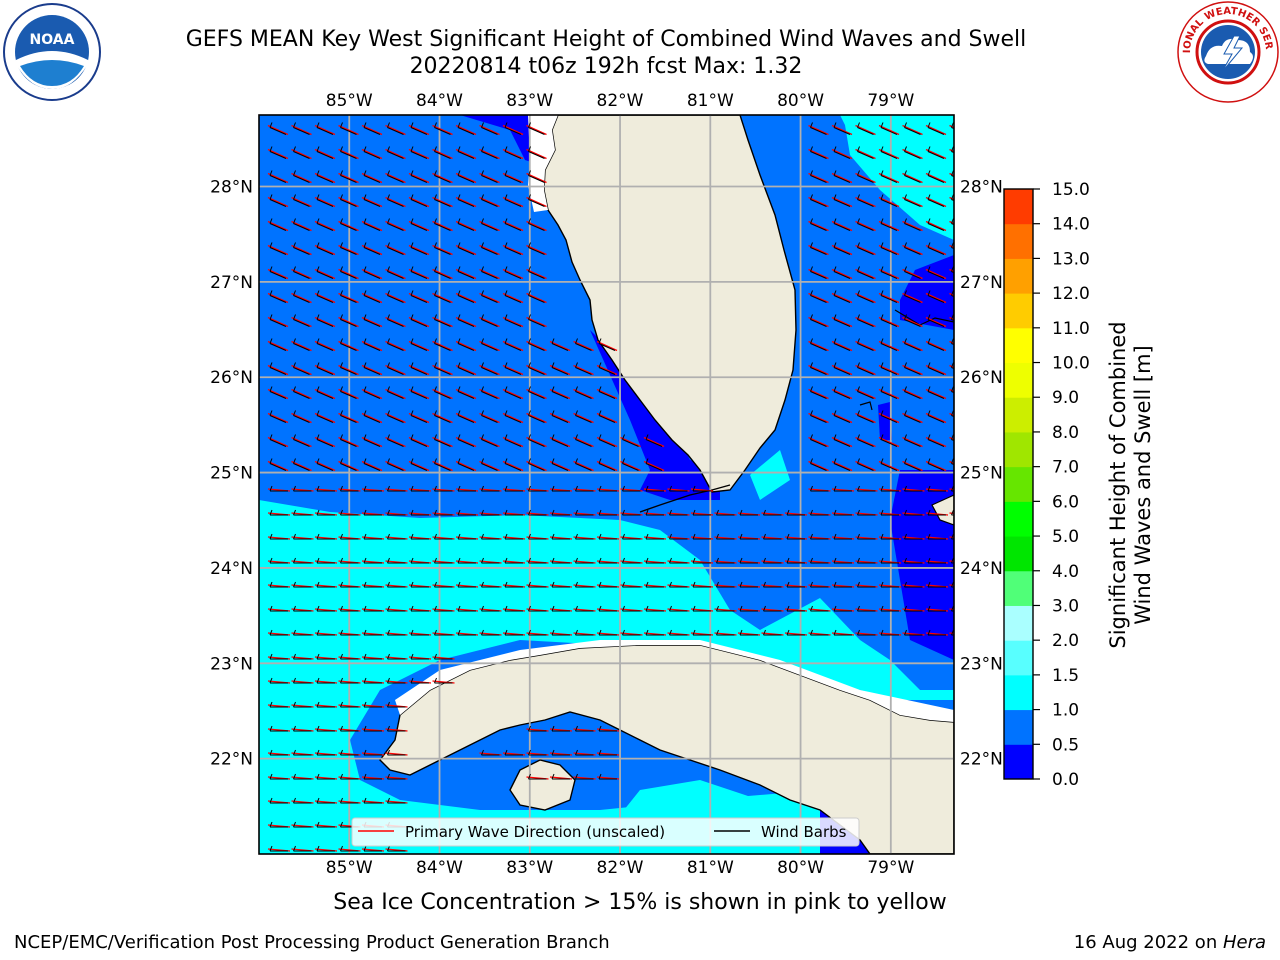  I want to click on legend-barb-label: Wind Barbs, so click(804, 832).